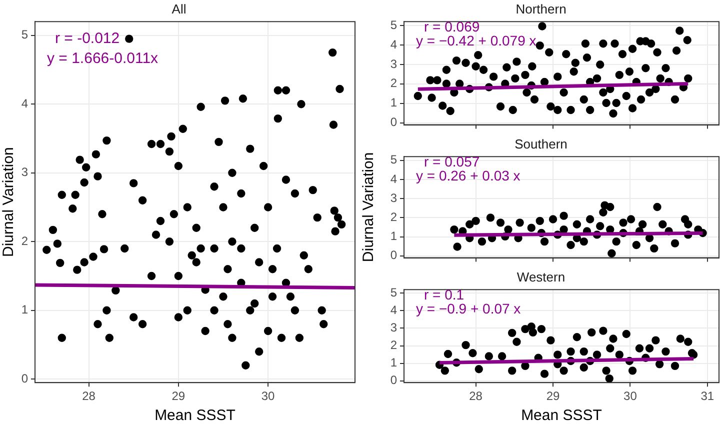 The width and height of the screenshot is (724, 425). What do you see at coordinates (103, 59) in the screenshot?
I see `annotation: y = 1.666-0.011x` at bounding box center [103, 59].